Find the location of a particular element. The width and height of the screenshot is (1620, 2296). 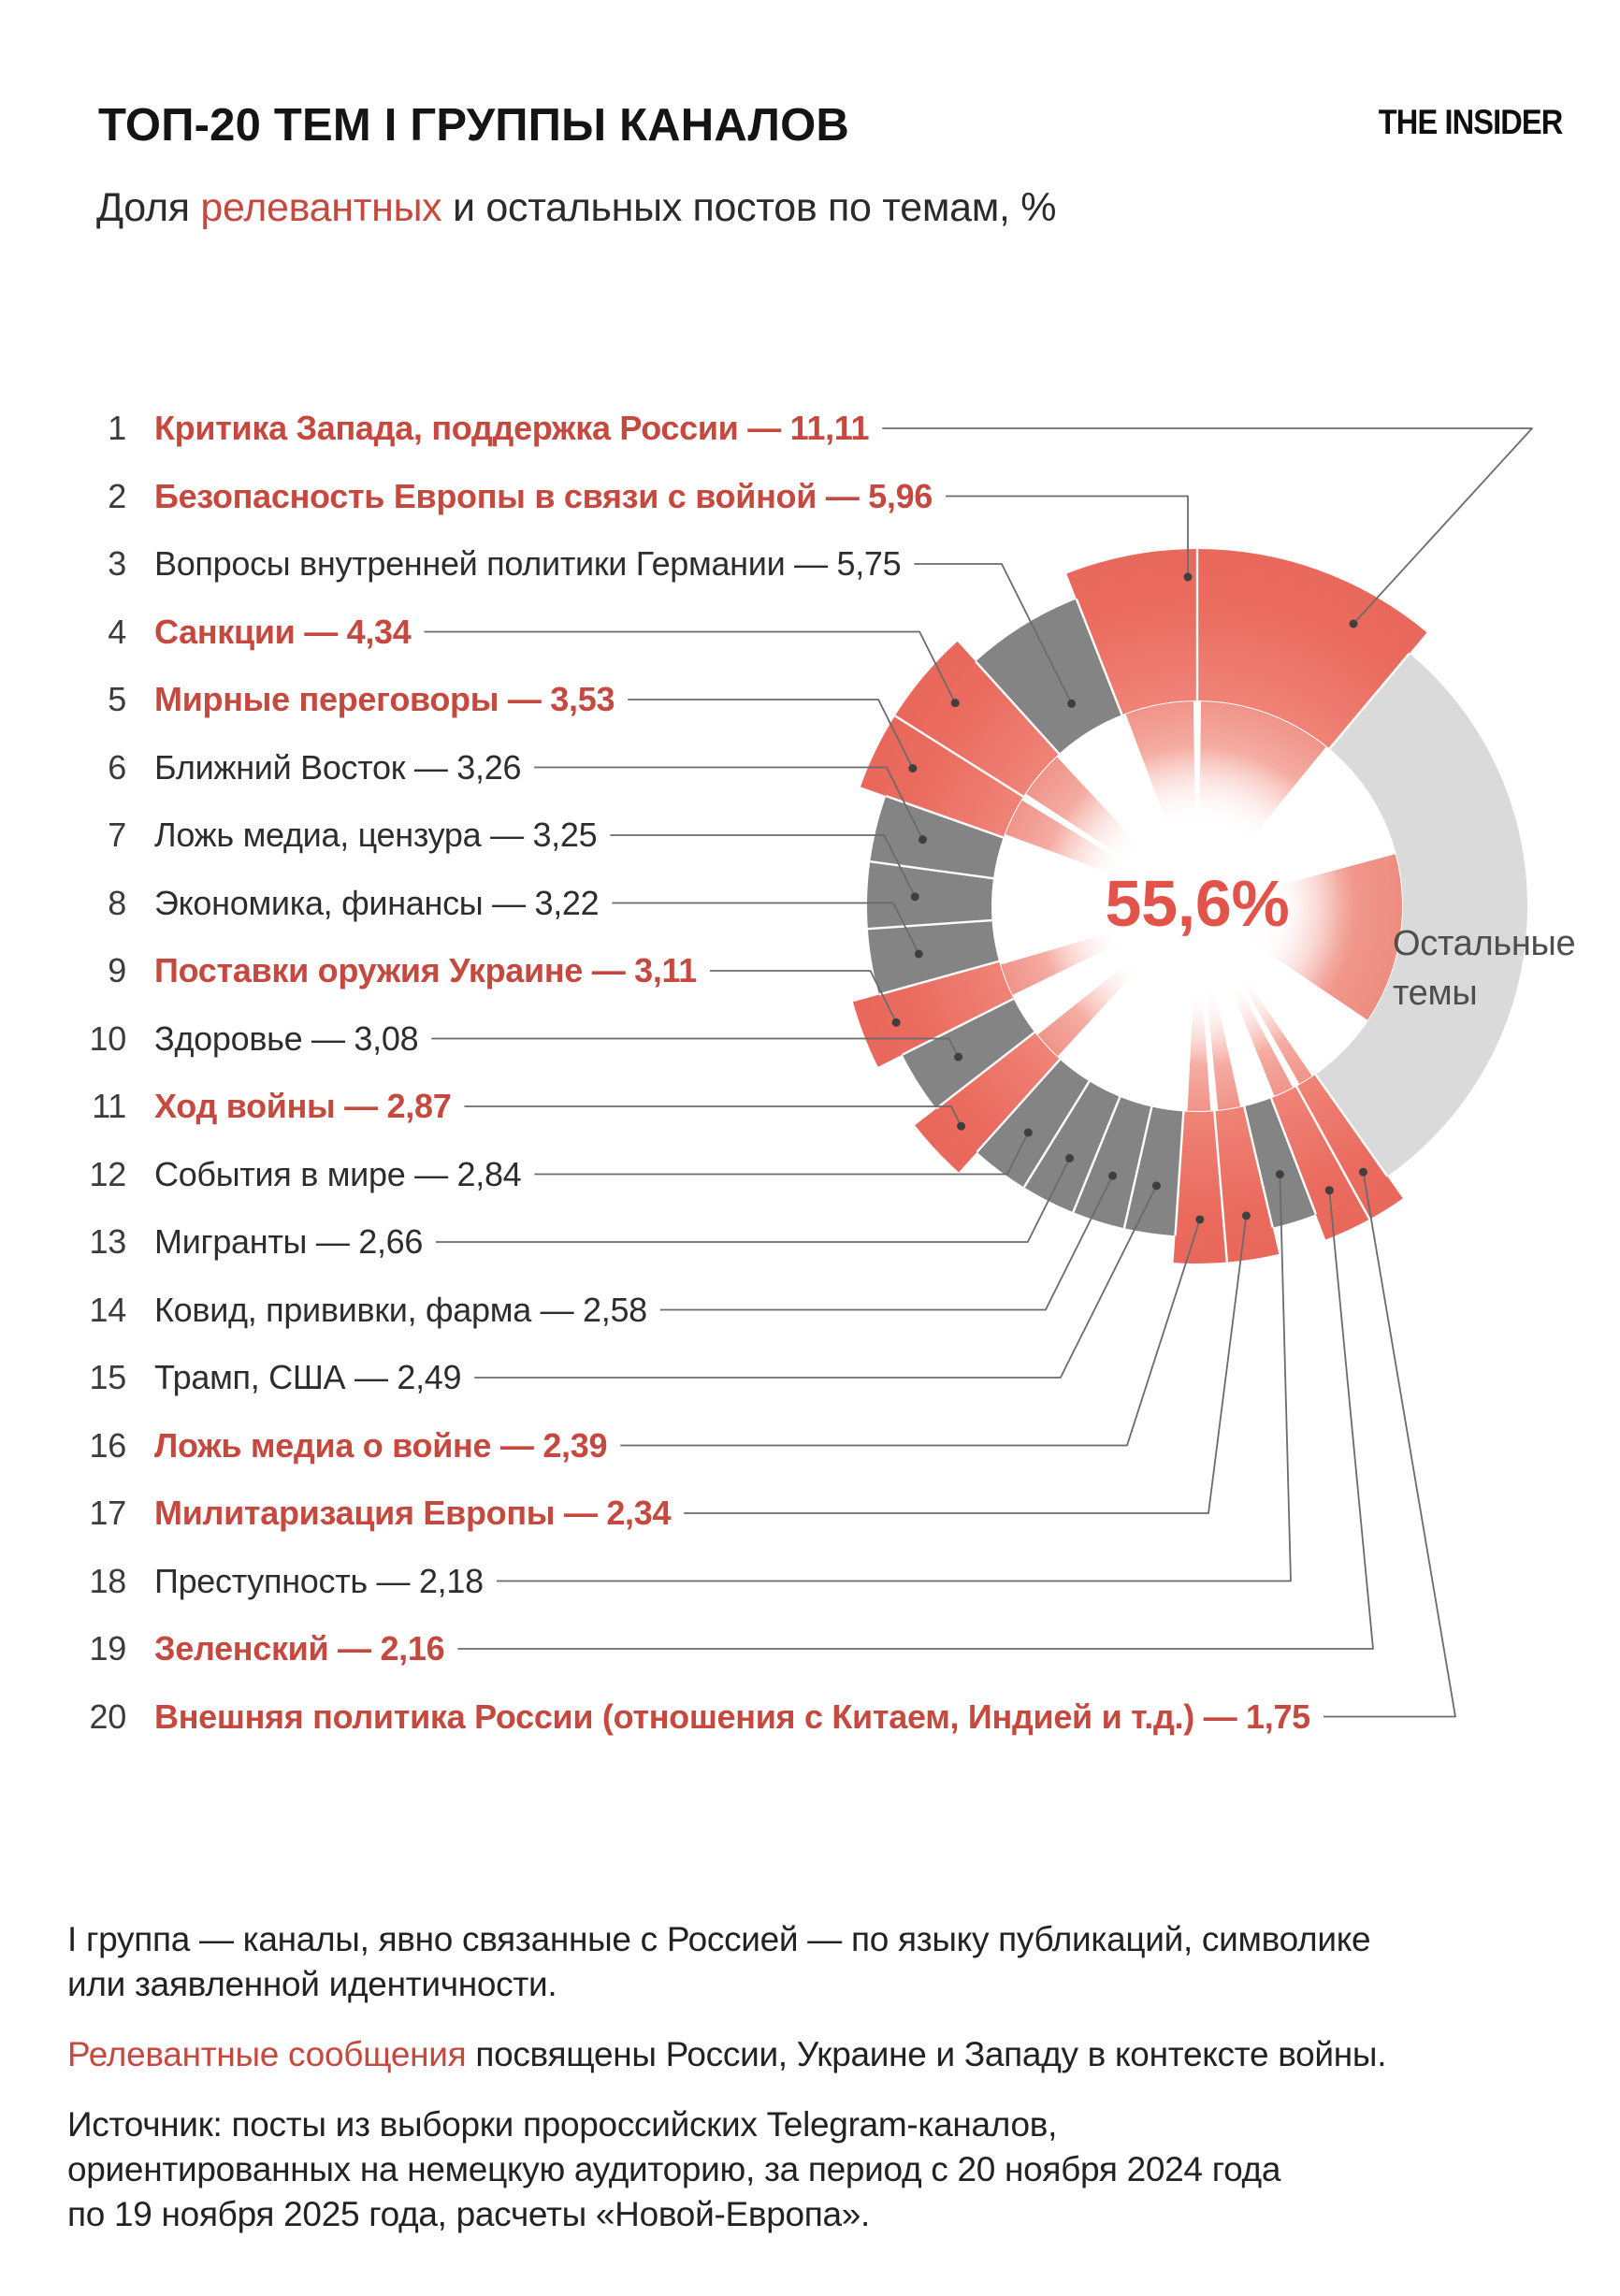

topic-label: Преступность — 2,18 is located at coordinates (319, 1580).